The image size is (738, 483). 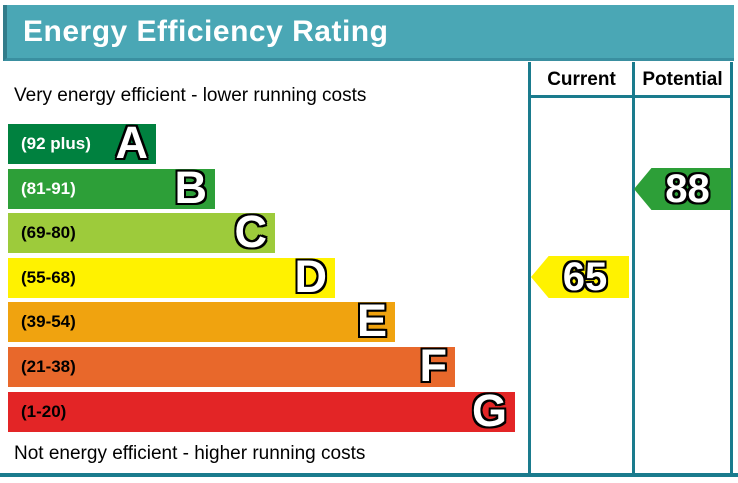 What do you see at coordinates (630, 96) in the screenshot?
I see `header-underline` at bounding box center [630, 96].